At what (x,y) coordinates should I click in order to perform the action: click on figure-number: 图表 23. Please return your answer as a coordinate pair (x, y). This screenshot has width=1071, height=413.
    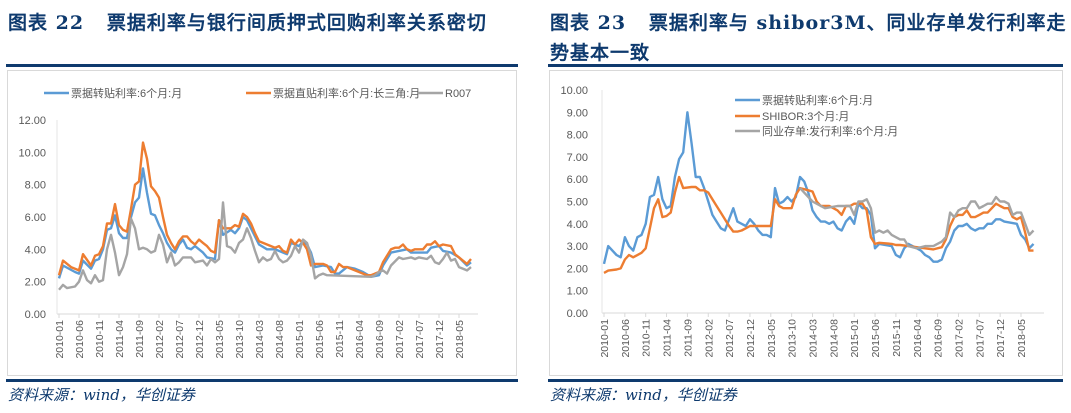
    Looking at the image, I should click on (588, 23).